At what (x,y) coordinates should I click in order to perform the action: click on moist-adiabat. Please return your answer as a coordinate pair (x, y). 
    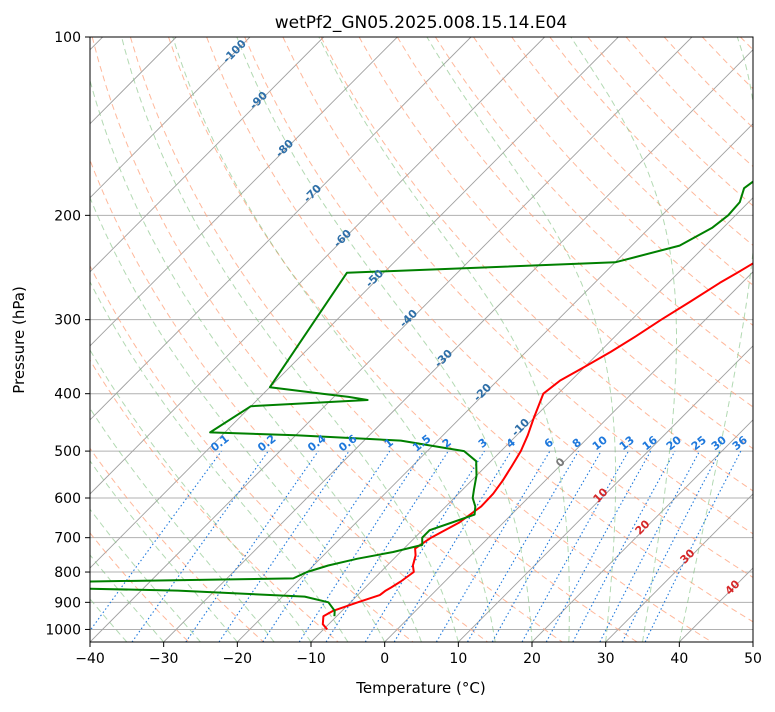
    Looking at the image, I should click on (624, 339).